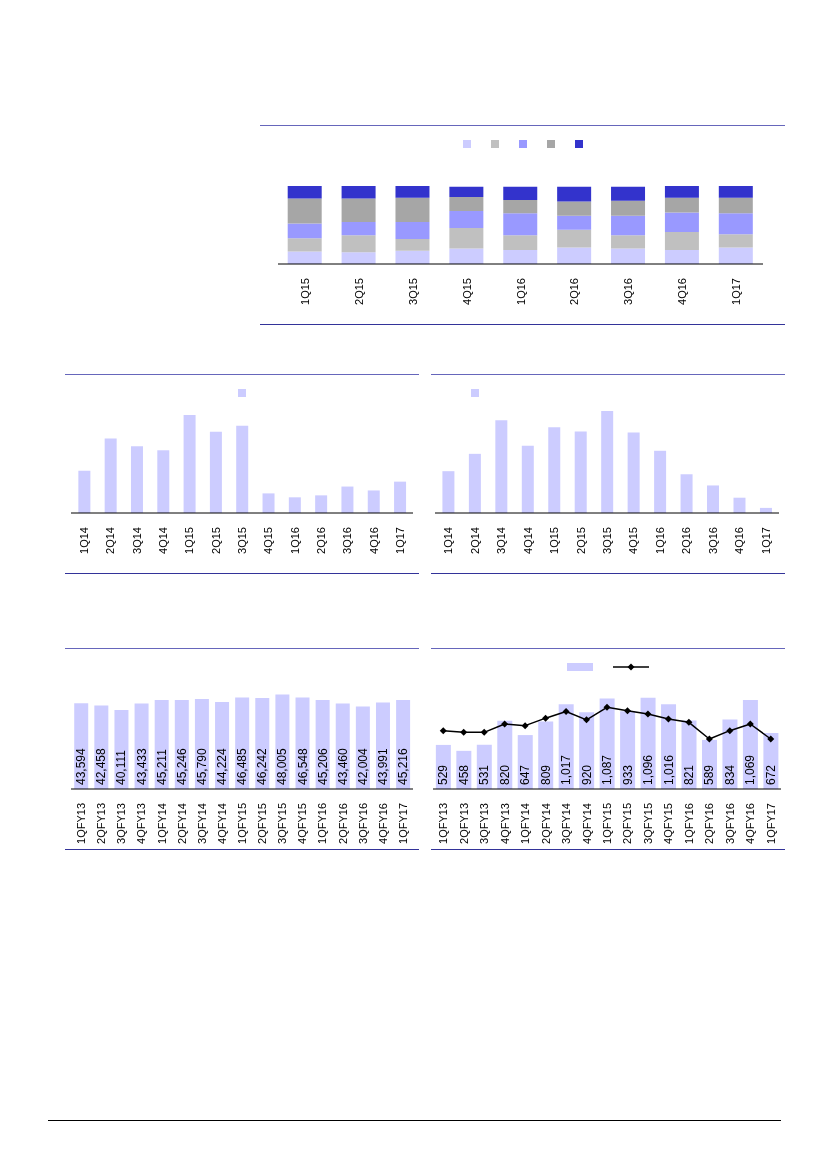 The image size is (827, 1169). Describe the element at coordinates (222, 766) in the screenshot. I see `data-label: 44,224` at that location.